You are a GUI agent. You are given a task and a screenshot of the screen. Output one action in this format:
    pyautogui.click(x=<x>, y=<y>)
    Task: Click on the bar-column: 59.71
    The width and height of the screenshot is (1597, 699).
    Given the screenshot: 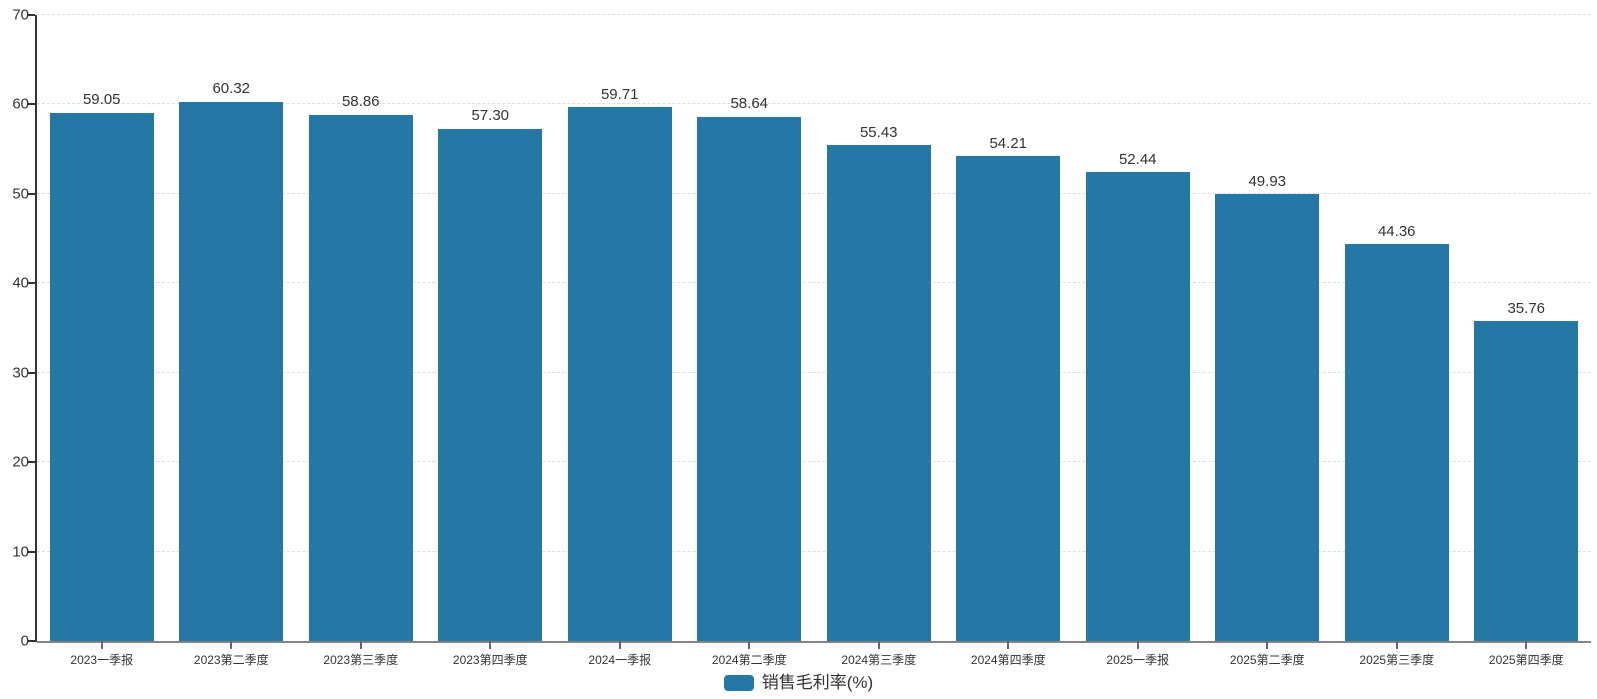 What is the action you would take?
    pyautogui.click(x=620, y=328)
    